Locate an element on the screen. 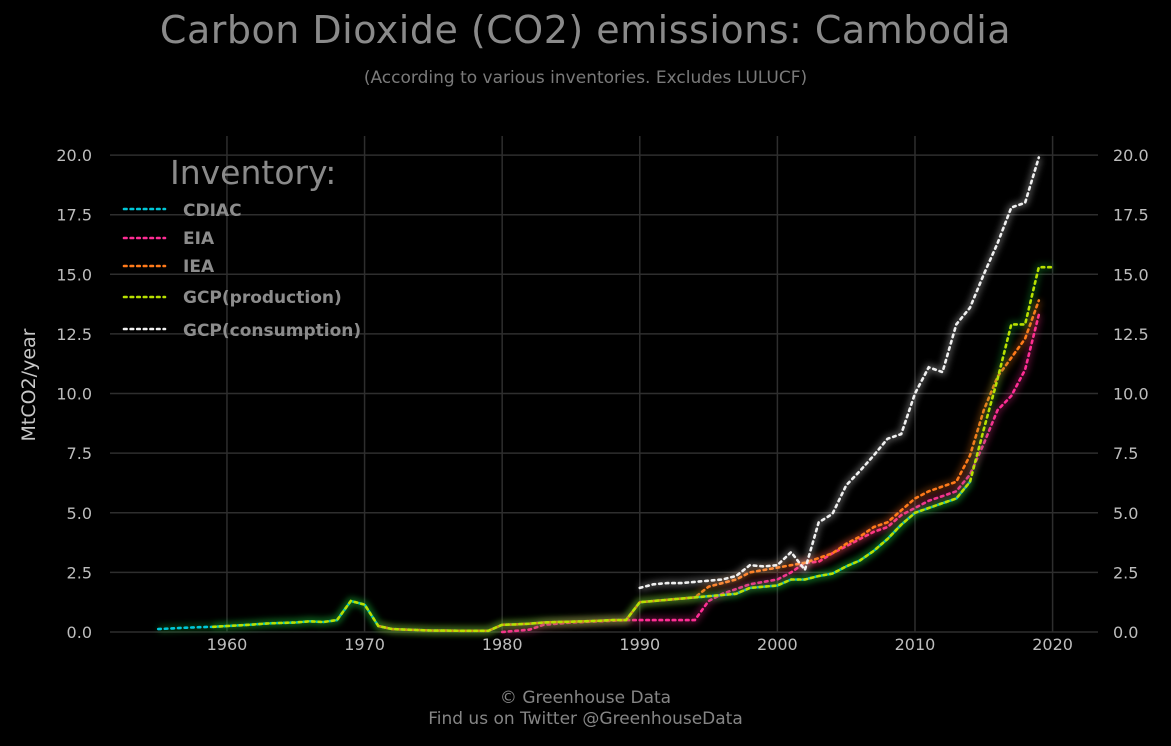 The width and height of the screenshot is (1171, 746). x-tick: 1980 is located at coordinates (502, 644).